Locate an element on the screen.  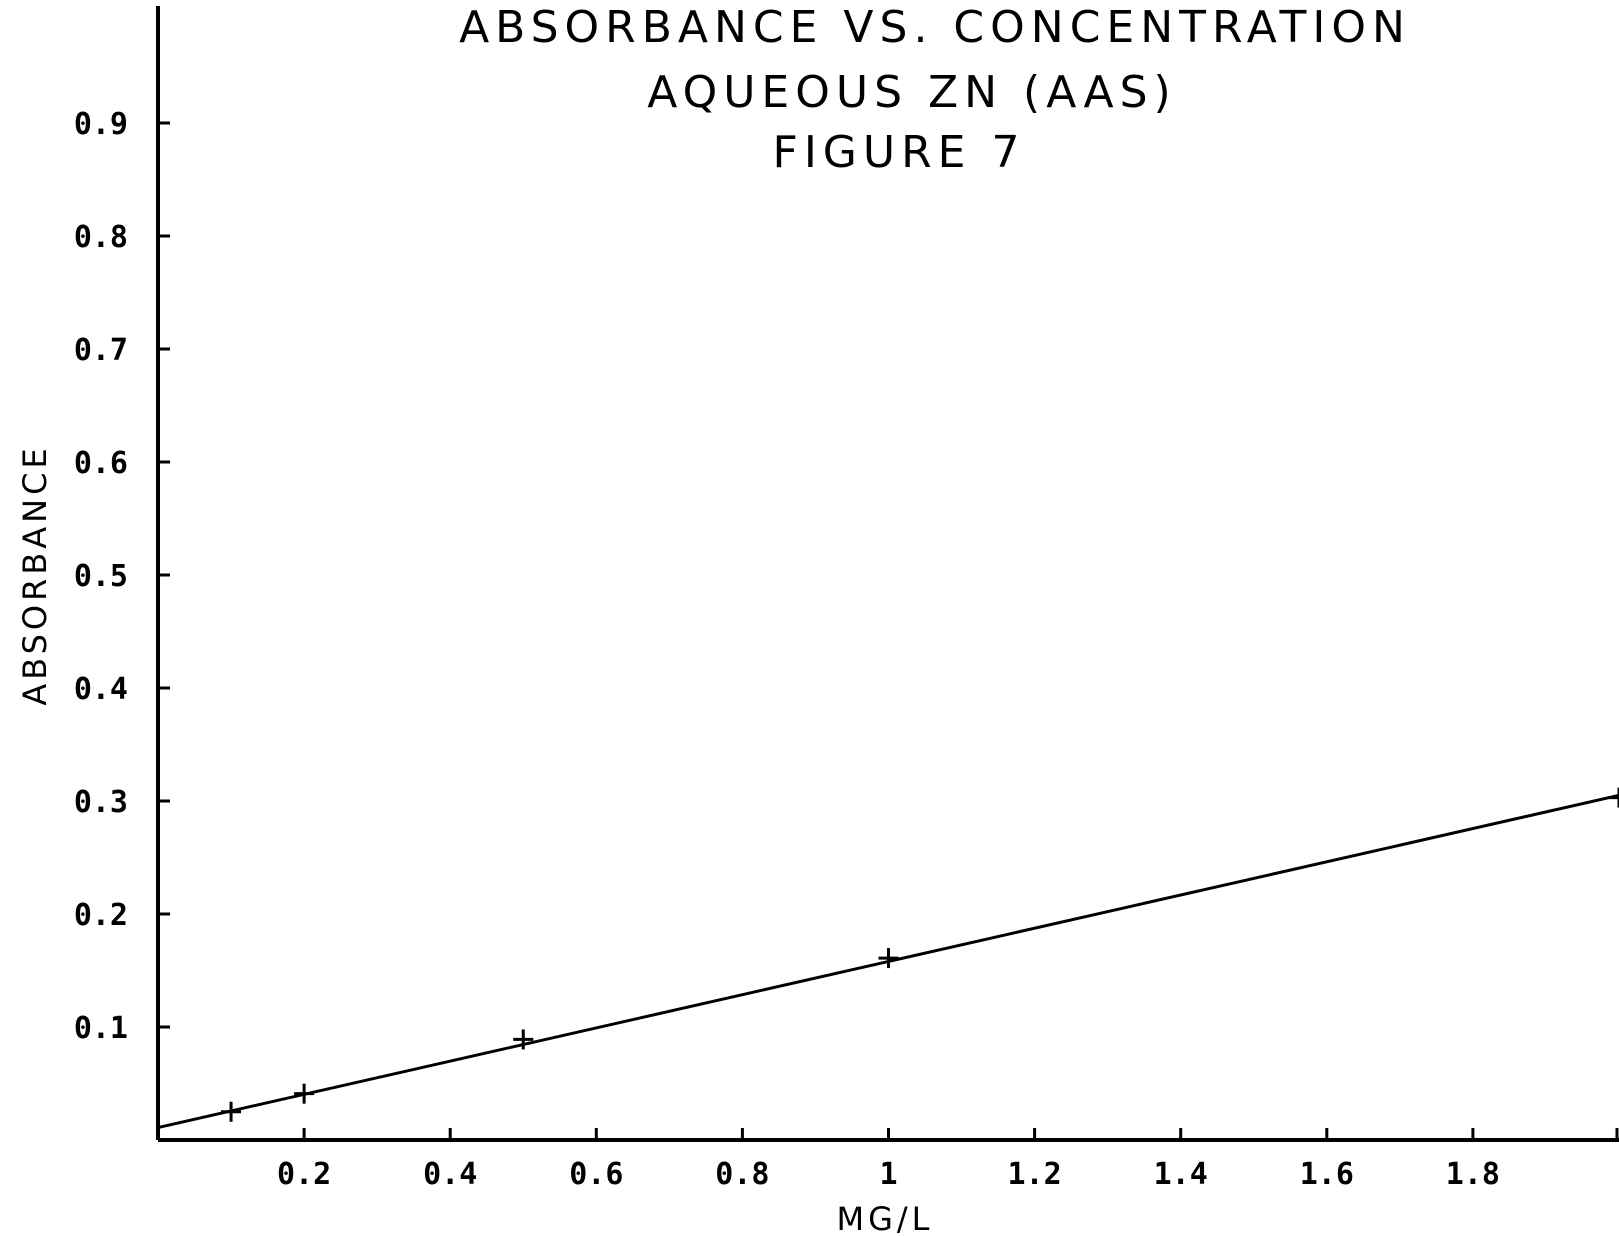
y-tick-label: 0.7 is located at coordinates (101, 350).